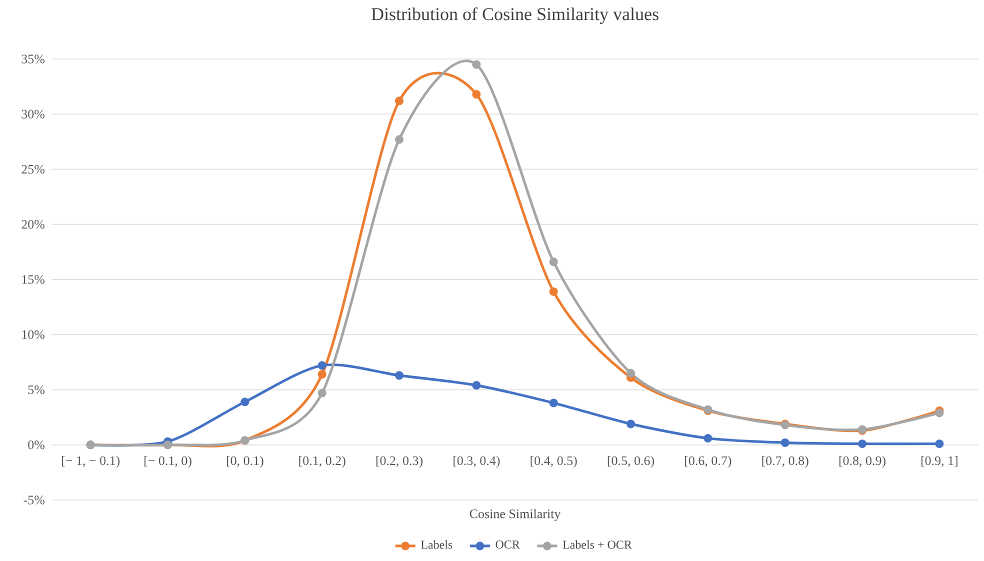 The height and width of the screenshot is (561, 984). I want to click on y-tick-label: 35%, so click(33, 59).